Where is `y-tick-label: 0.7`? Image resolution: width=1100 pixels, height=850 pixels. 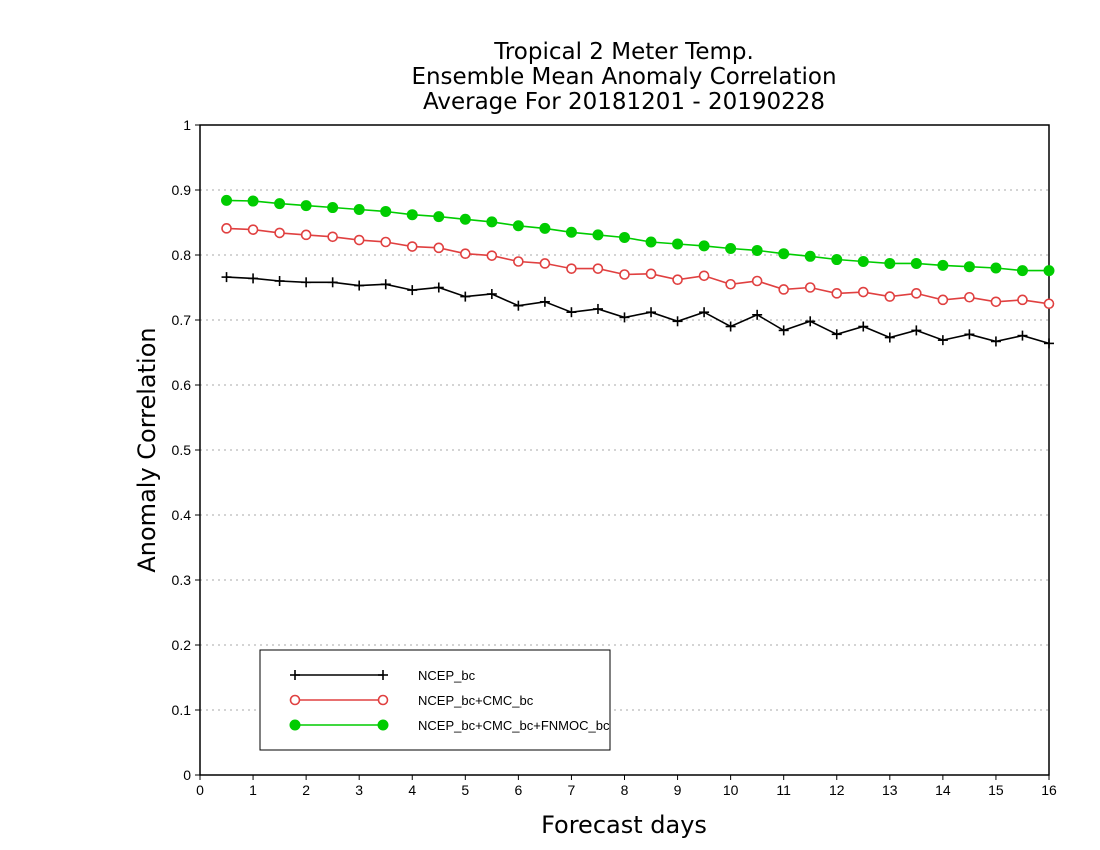
y-tick-label: 0.7 is located at coordinates (182, 320).